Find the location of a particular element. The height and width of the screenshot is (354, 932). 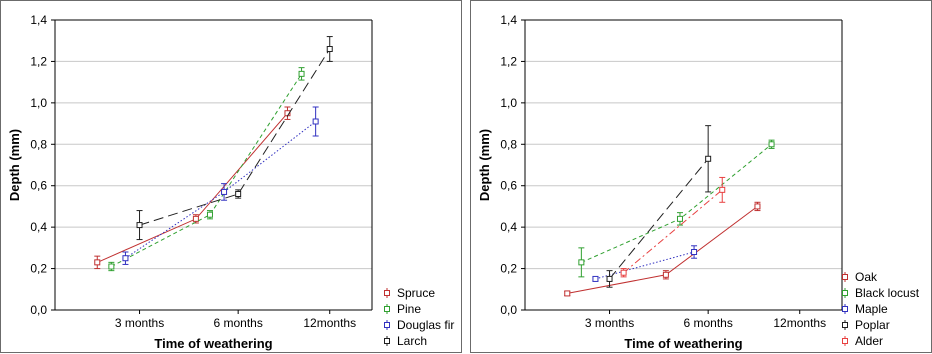

series-black-locust is located at coordinates (676, 208).